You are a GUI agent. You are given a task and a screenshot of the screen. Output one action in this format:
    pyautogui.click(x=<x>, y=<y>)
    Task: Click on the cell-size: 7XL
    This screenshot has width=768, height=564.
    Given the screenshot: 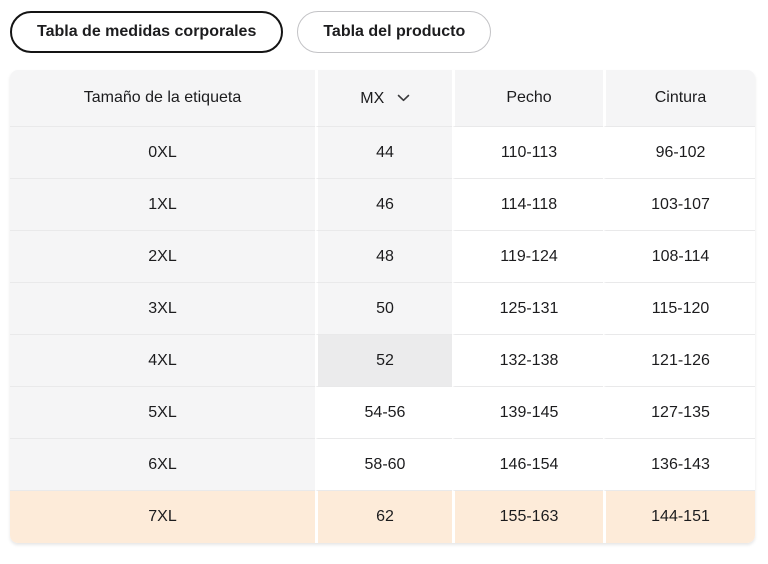 What is the action you would take?
    pyautogui.click(x=162, y=517)
    